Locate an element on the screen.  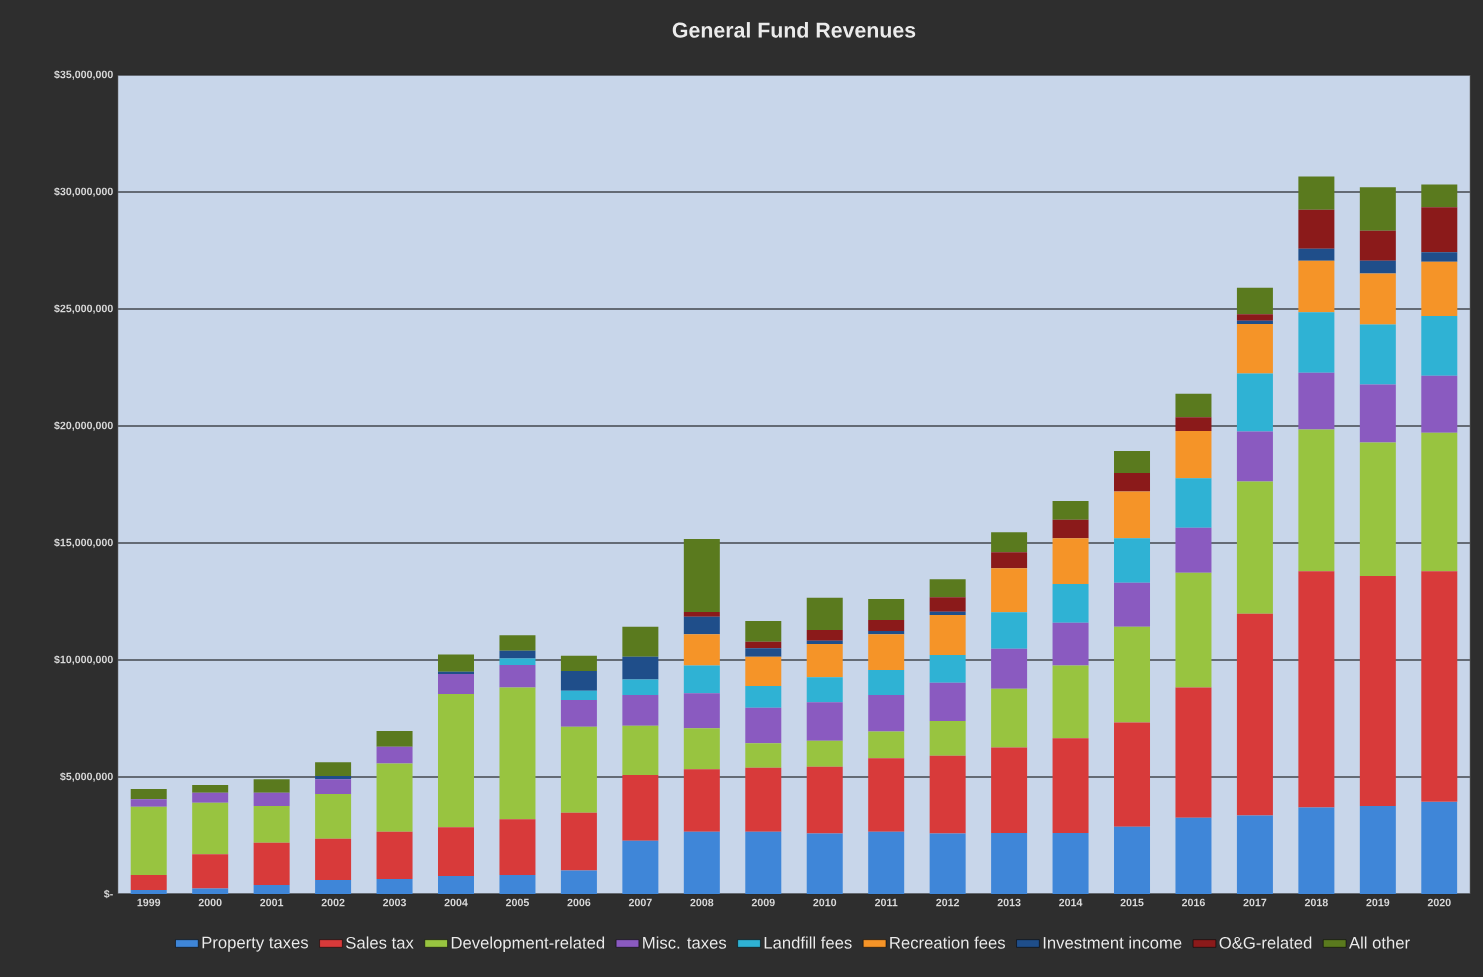
x-tick-label: 2004 is located at coordinates (456, 902).